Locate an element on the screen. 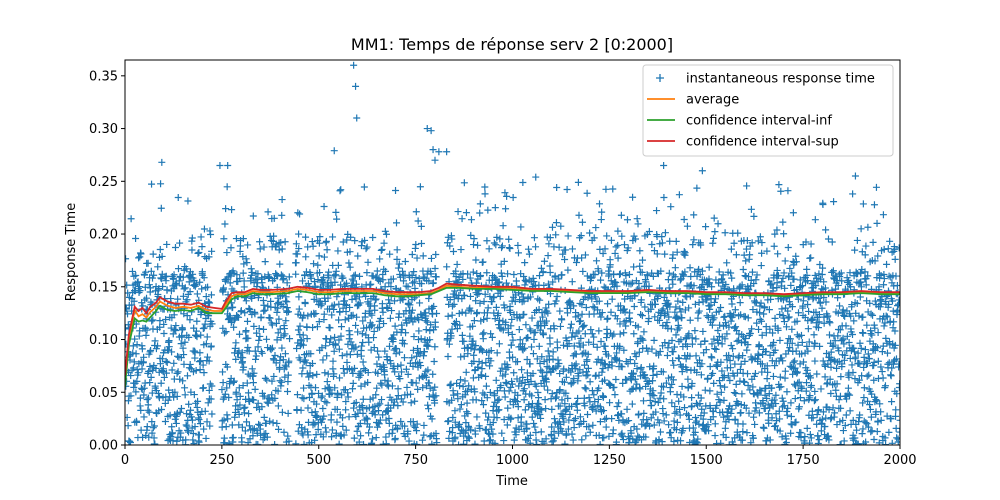 This screenshot has height=500, width=1000. chart-title: MM1: Temps de réponse serv 2 [0:2000] is located at coordinates (512, 44).